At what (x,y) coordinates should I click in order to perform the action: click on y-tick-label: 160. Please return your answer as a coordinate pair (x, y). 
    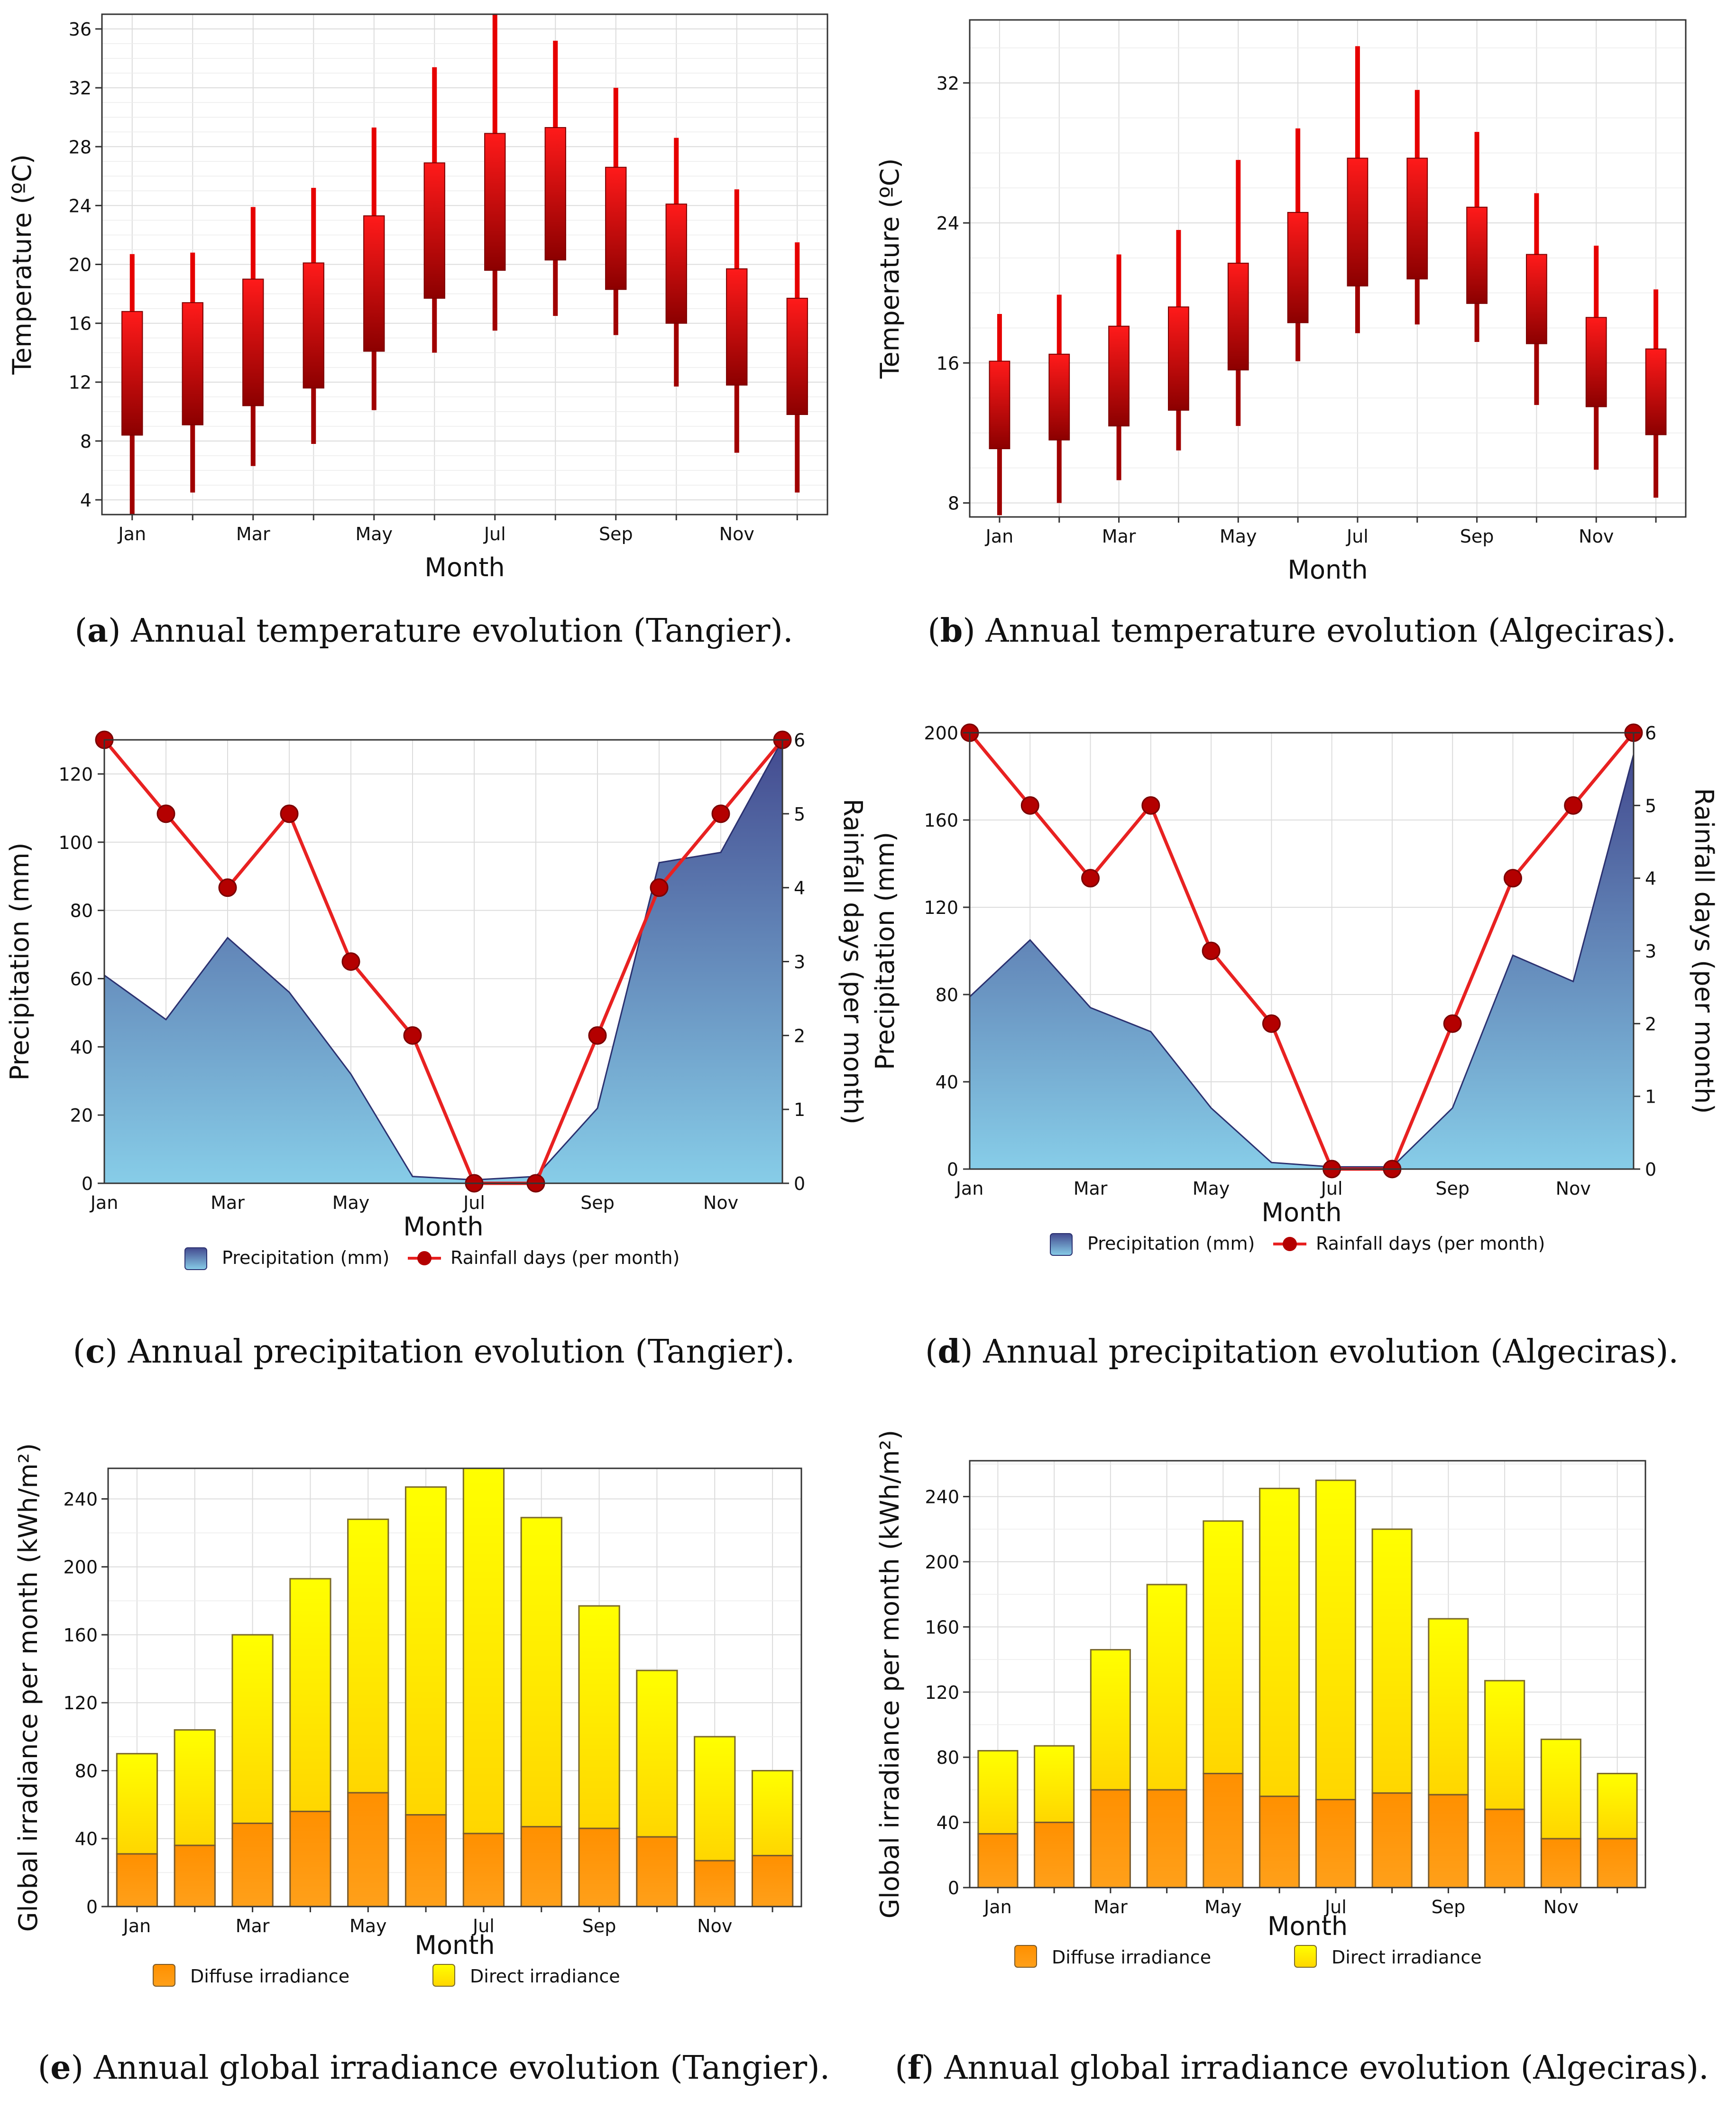
    Looking at the image, I should click on (941, 820).